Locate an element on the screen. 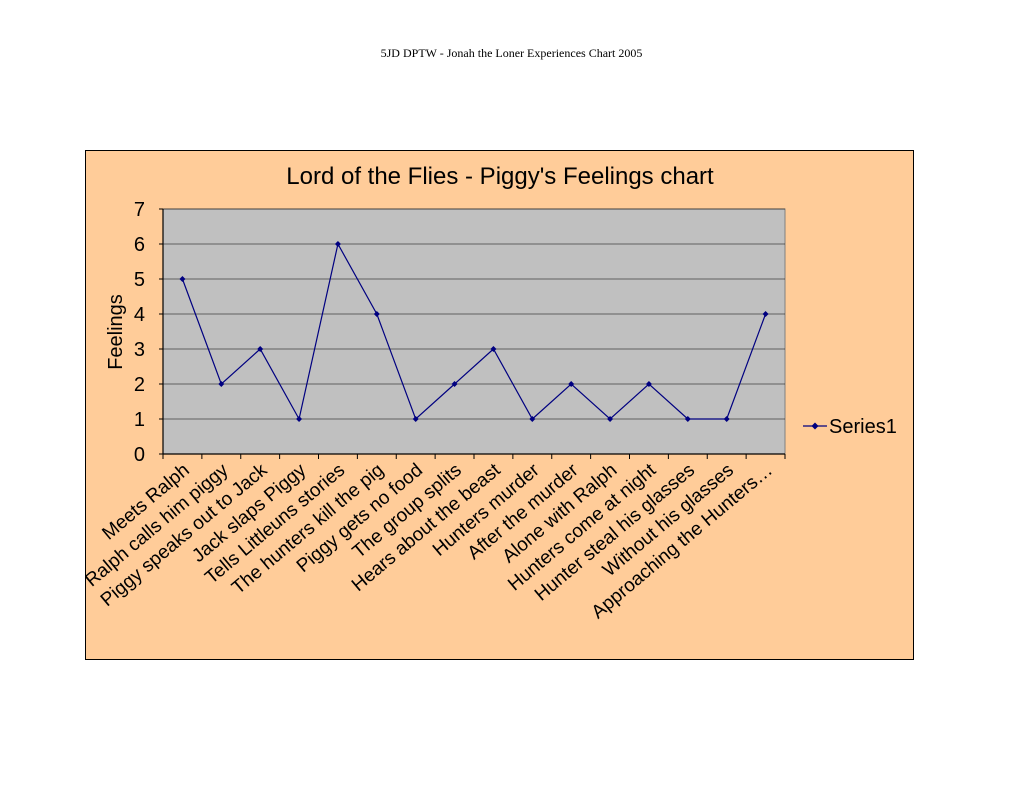 This screenshot has width=1023, height=791. y-tick-labels: 0 1 2 3 4 5 6 7 is located at coordinates (139, 332).